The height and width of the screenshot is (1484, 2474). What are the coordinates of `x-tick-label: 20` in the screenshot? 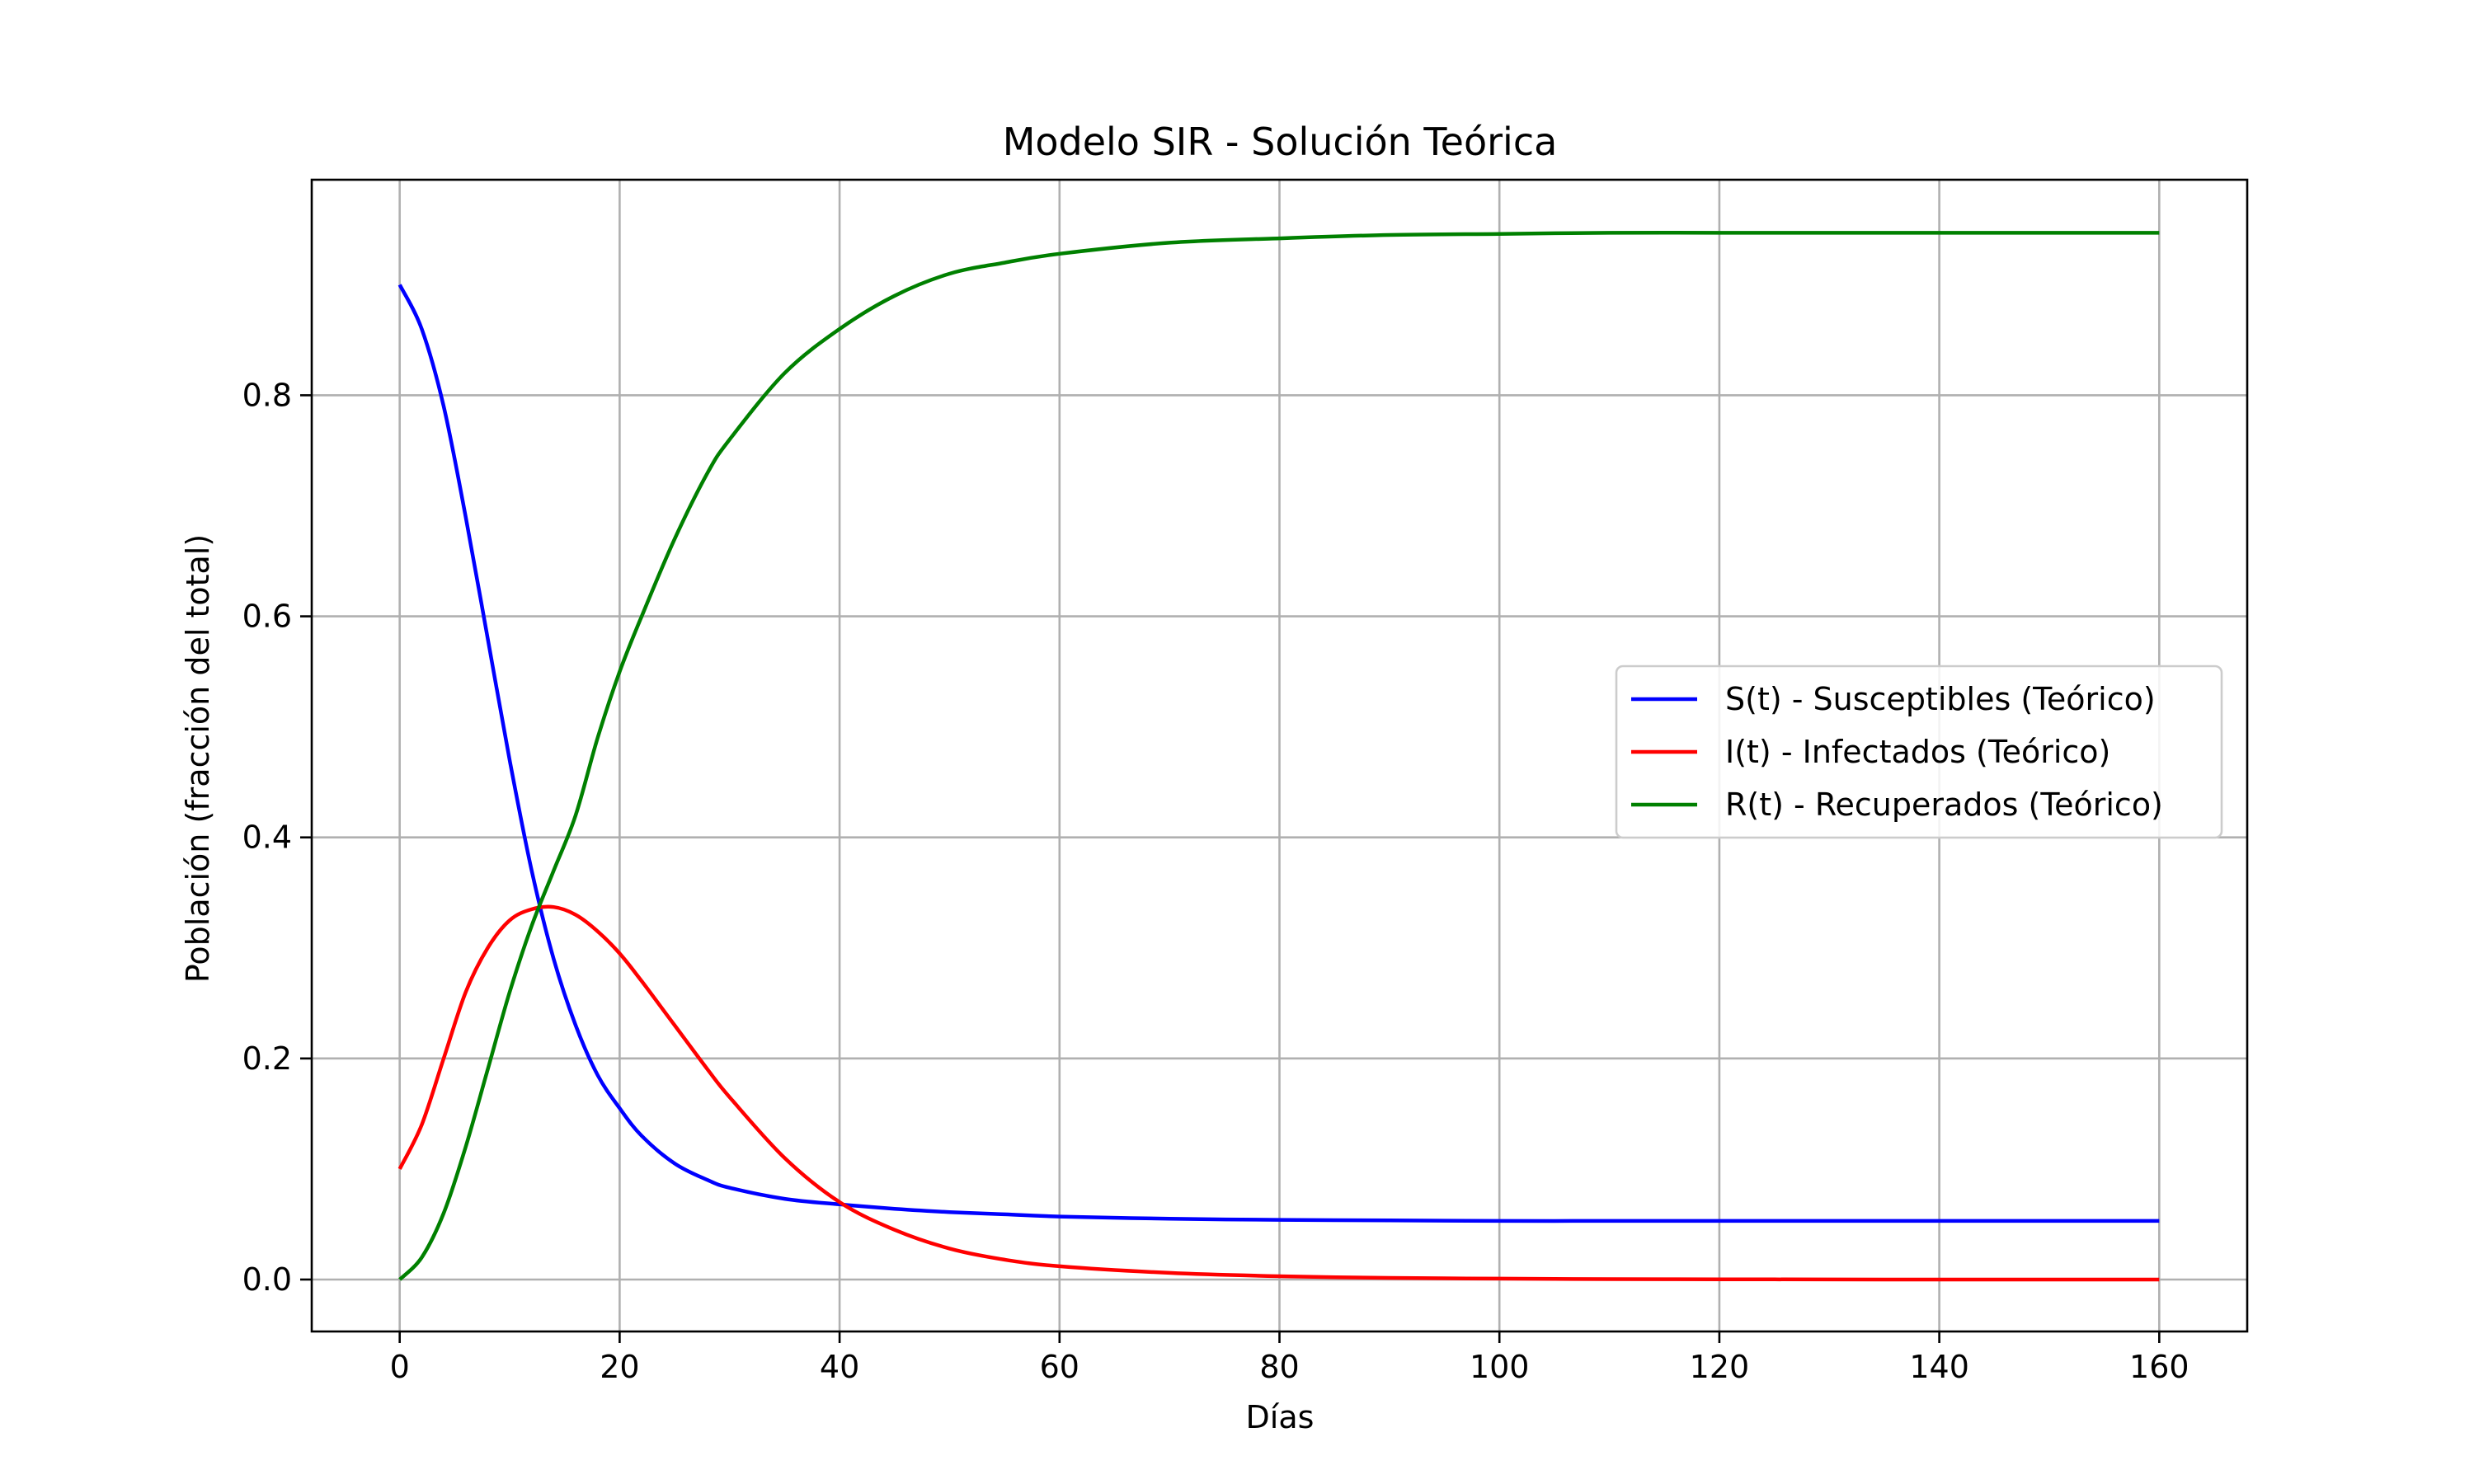 It's located at (619, 1367).